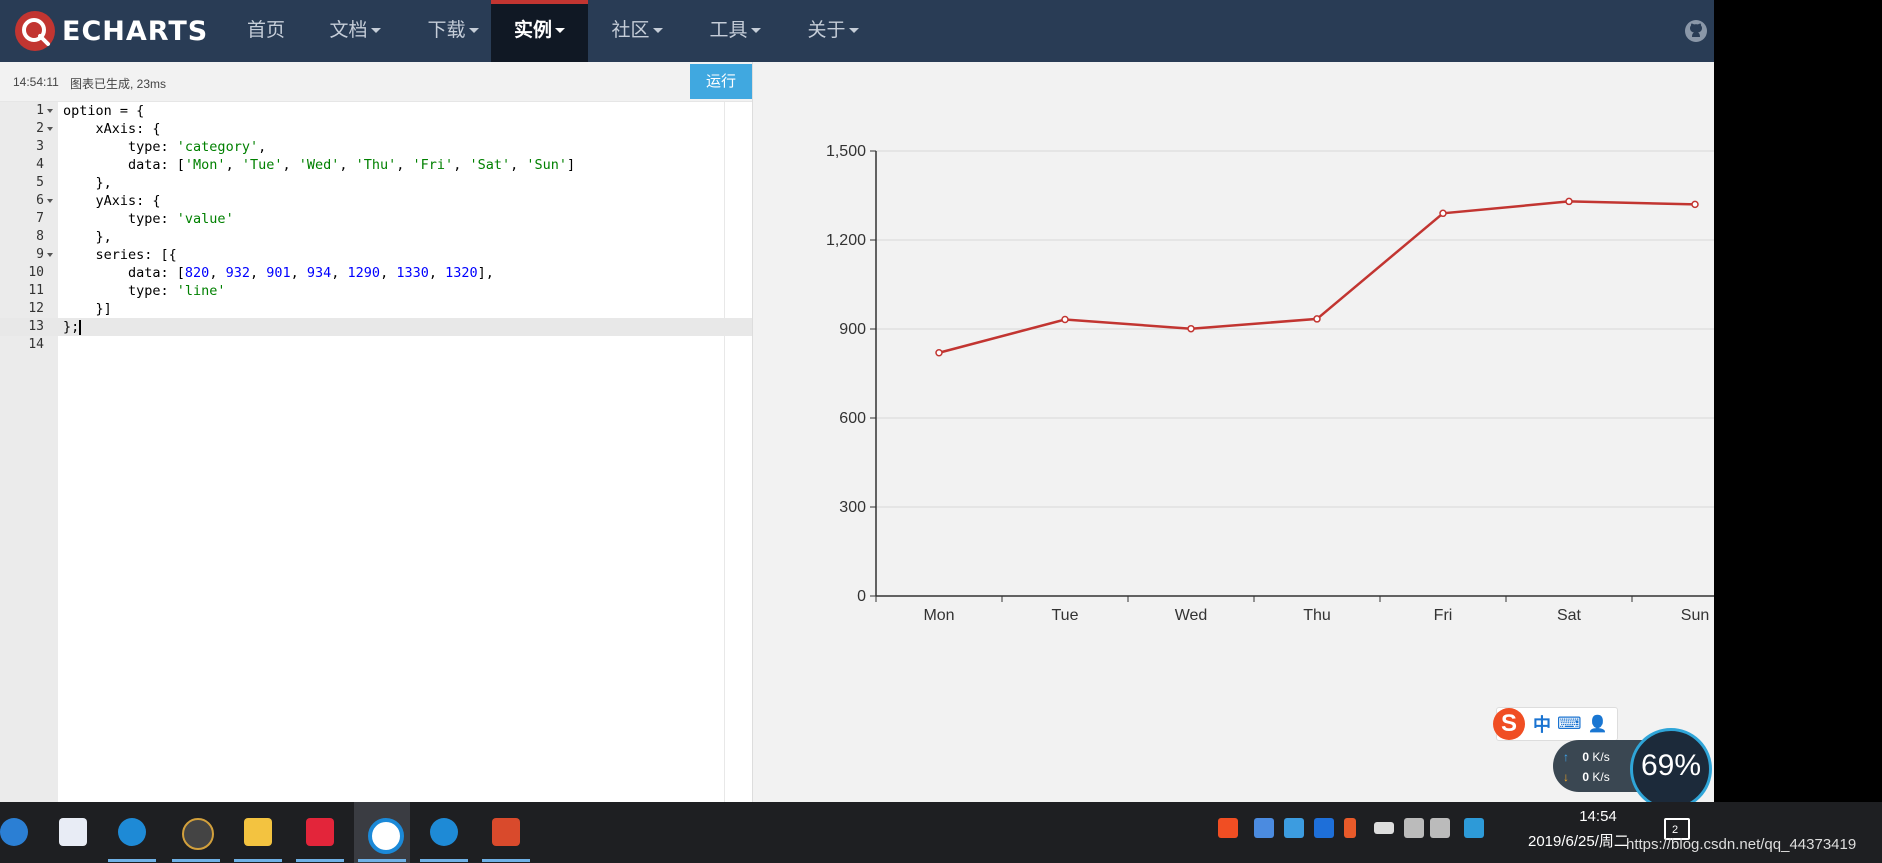  What do you see at coordinates (36, 308) in the screenshot?
I see `line-number: 12` at bounding box center [36, 308].